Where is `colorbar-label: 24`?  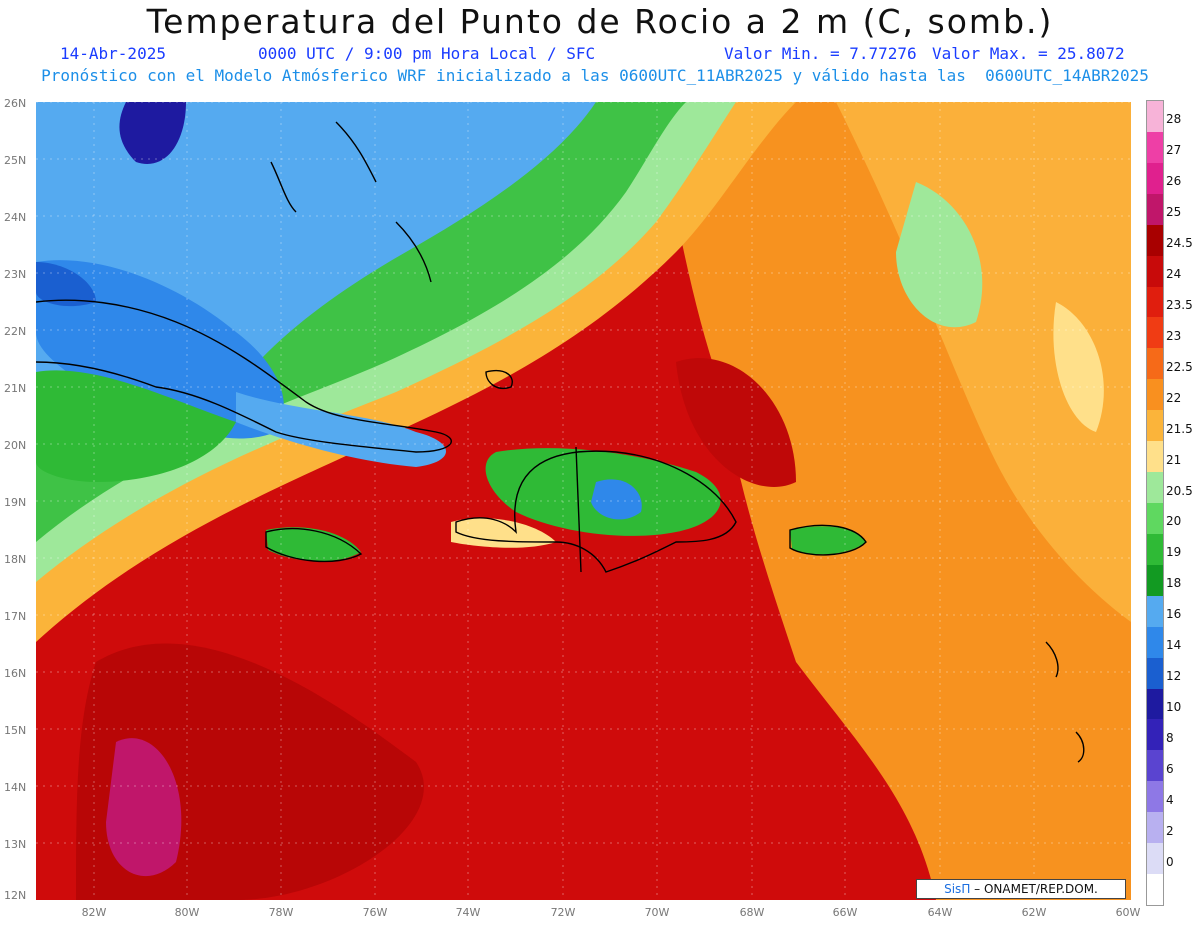 colorbar-label: 24 is located at coordinates (1174, 274).